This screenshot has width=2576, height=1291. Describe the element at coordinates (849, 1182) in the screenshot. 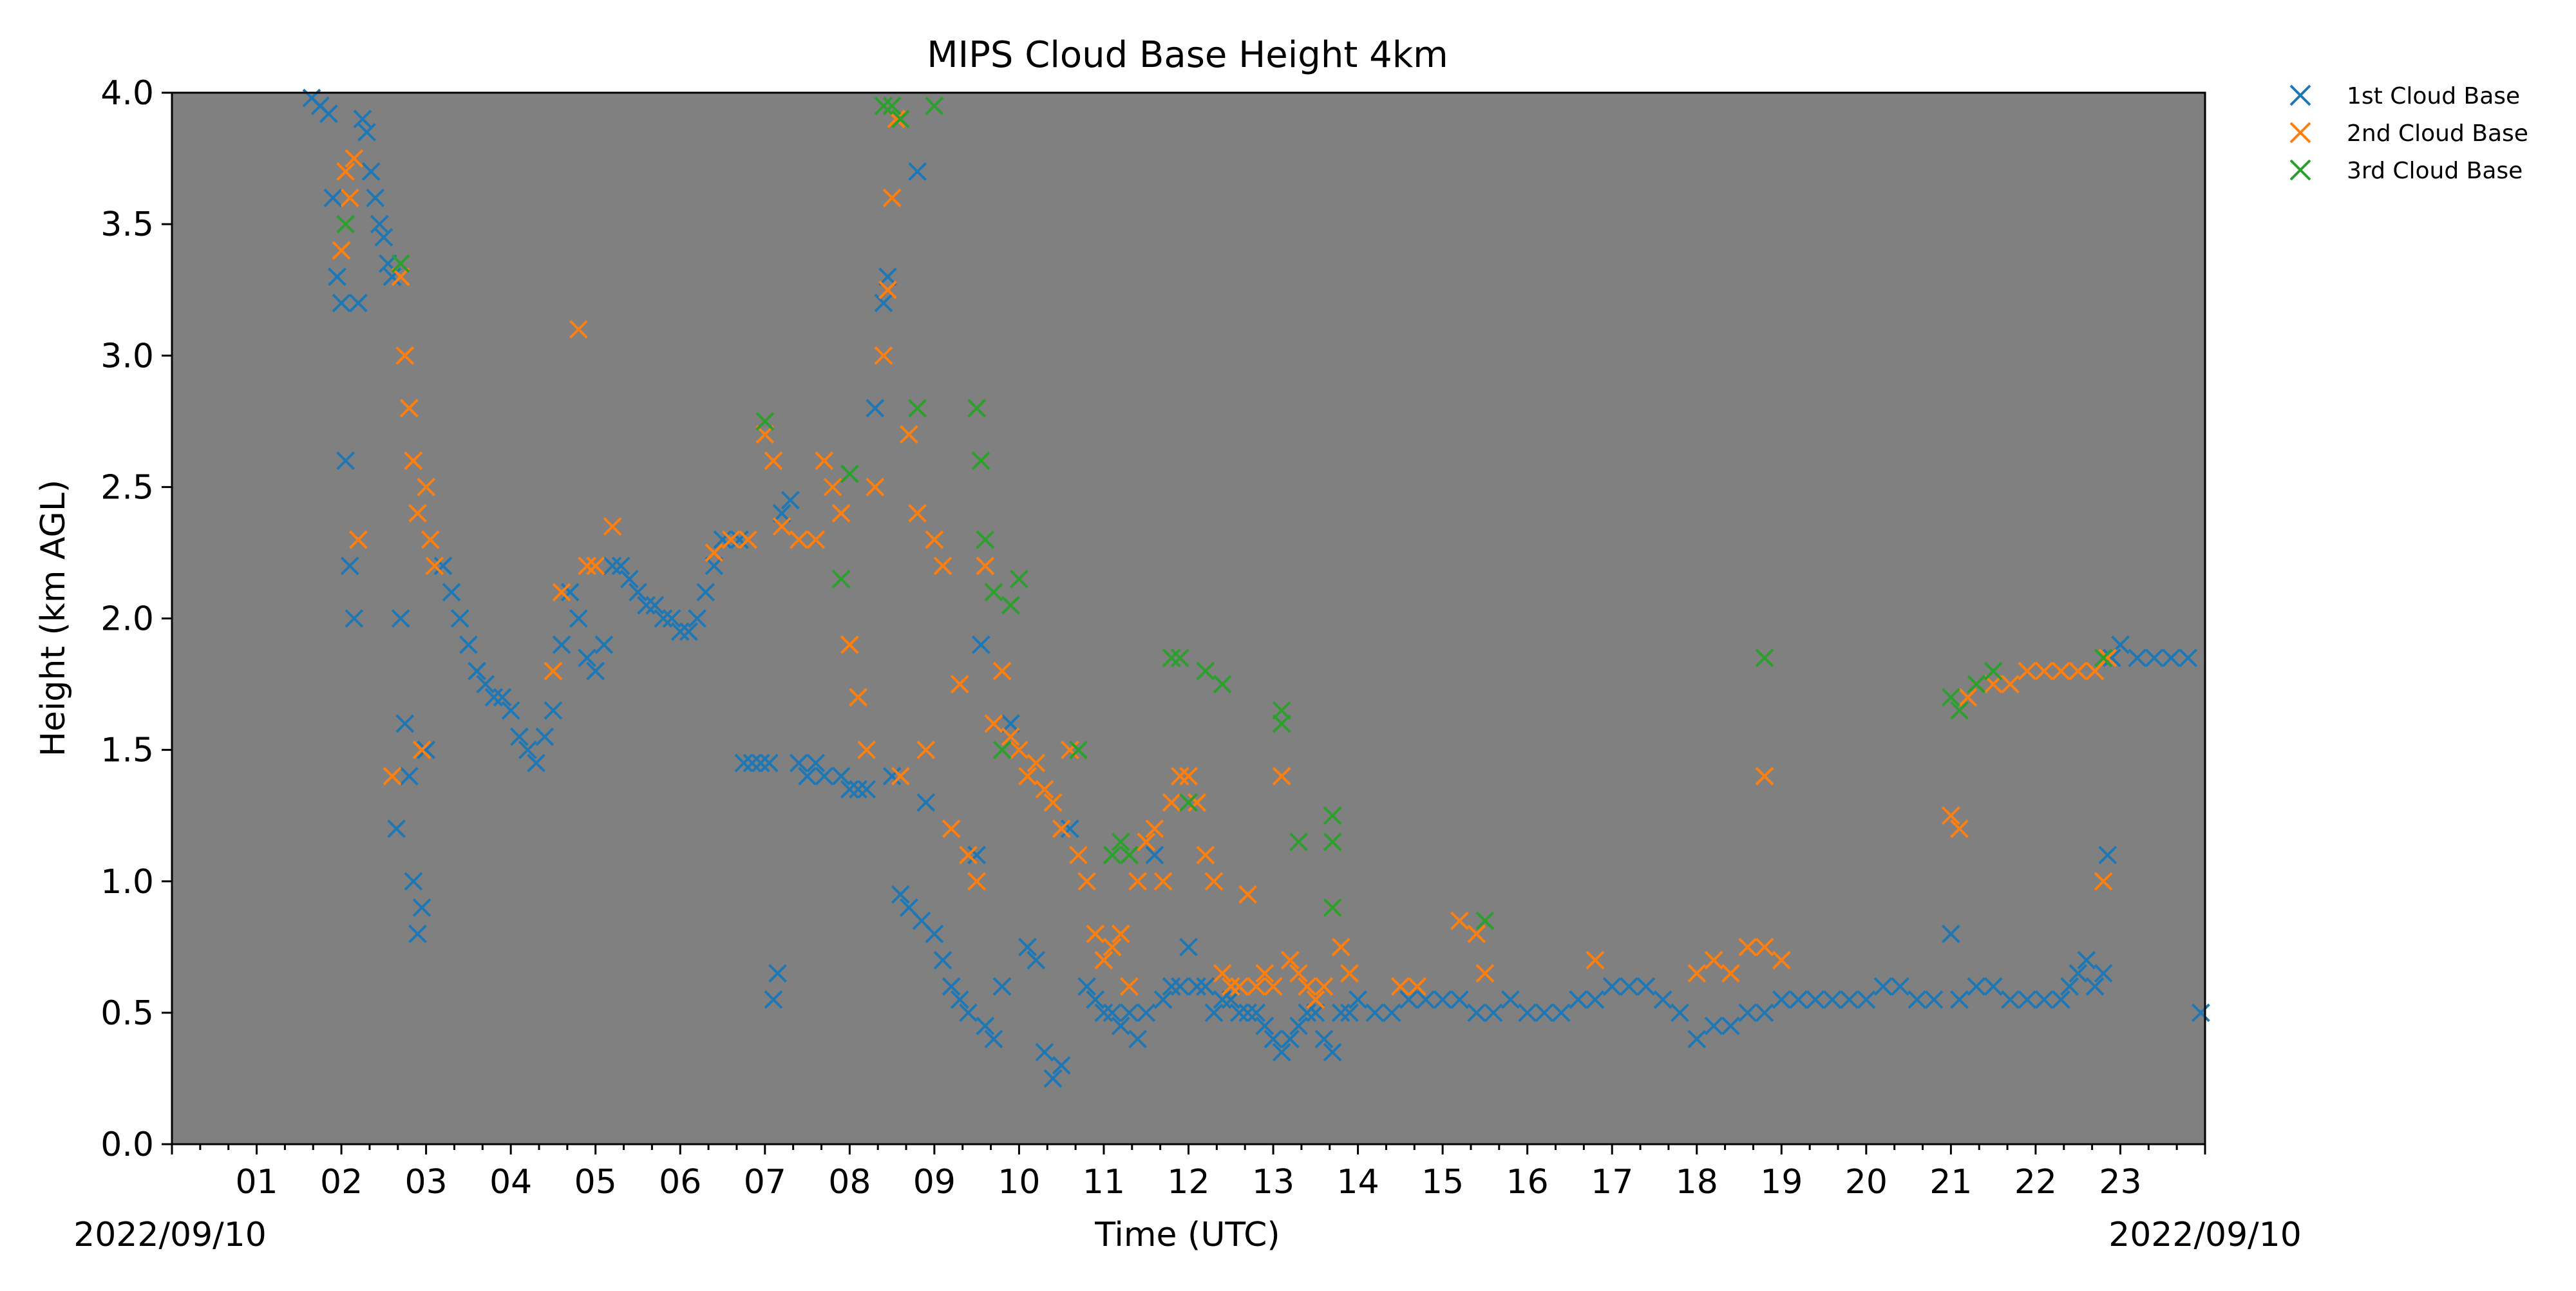

I see `x-tick-label: 08` at that location.